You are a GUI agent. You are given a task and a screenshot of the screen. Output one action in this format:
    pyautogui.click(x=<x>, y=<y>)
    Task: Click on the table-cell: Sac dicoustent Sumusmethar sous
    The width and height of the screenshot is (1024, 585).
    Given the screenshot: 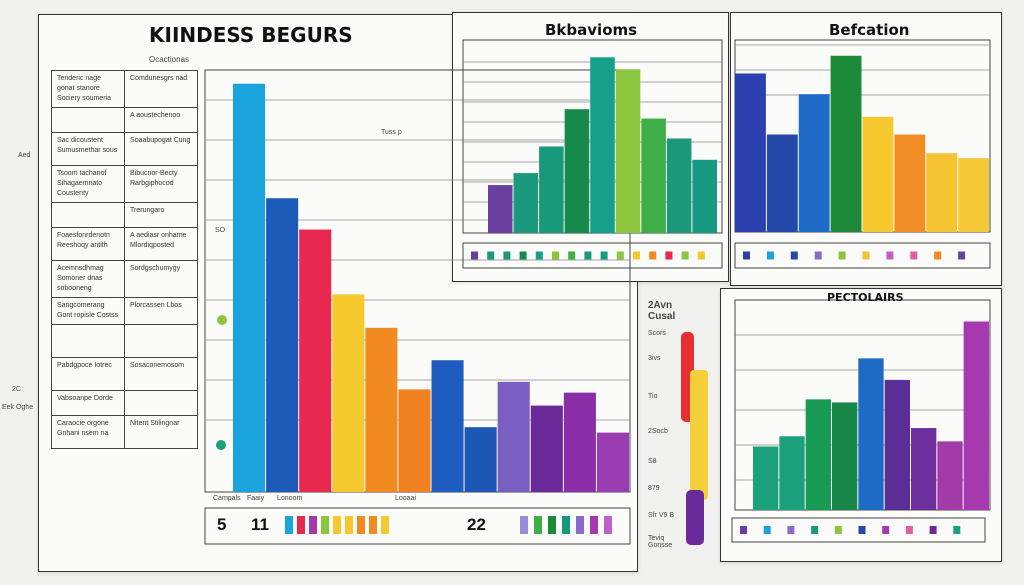 What is the action you would take?
    pyautogui.click(x=88, y=149)
    